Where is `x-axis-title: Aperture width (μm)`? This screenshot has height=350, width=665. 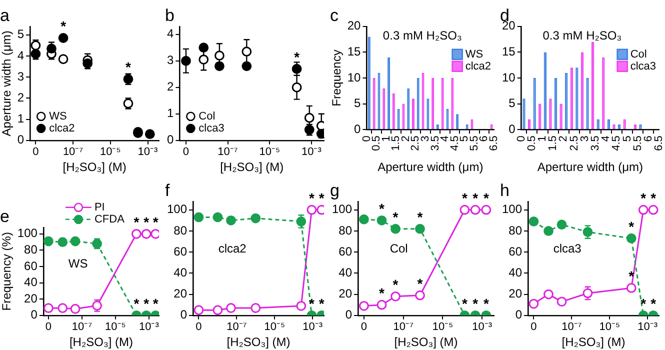 x-axis-title: Aperture width (μm) is located at coordinates (590, 167).